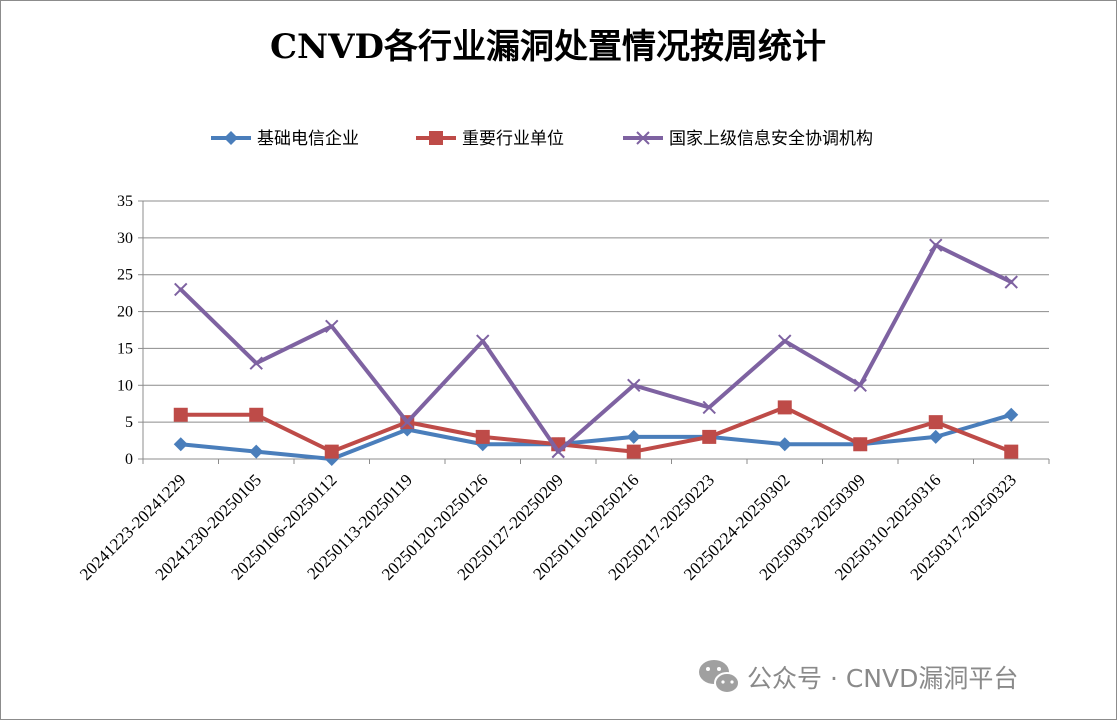  I want to click on chart-title: CNVD各行业漏洞处置情况按周统计, so click(548, 47).